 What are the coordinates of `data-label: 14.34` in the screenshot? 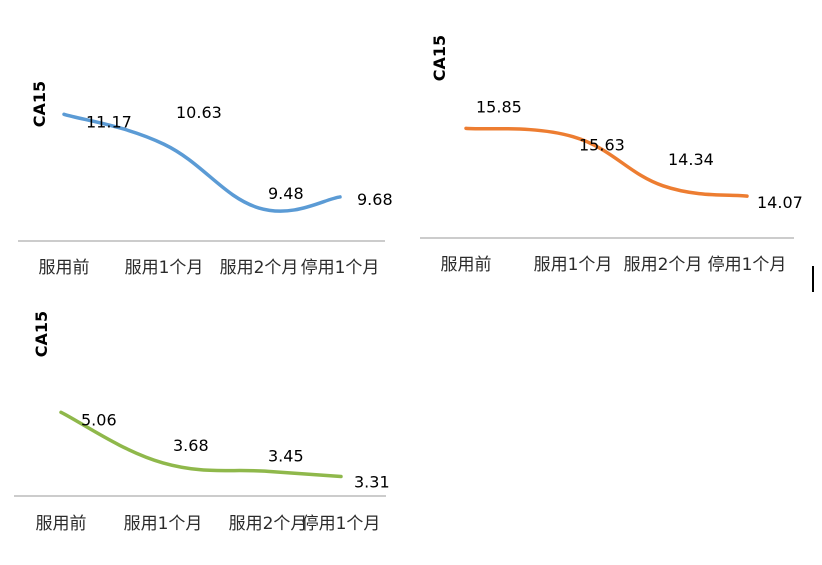 It's located at (691, 159).